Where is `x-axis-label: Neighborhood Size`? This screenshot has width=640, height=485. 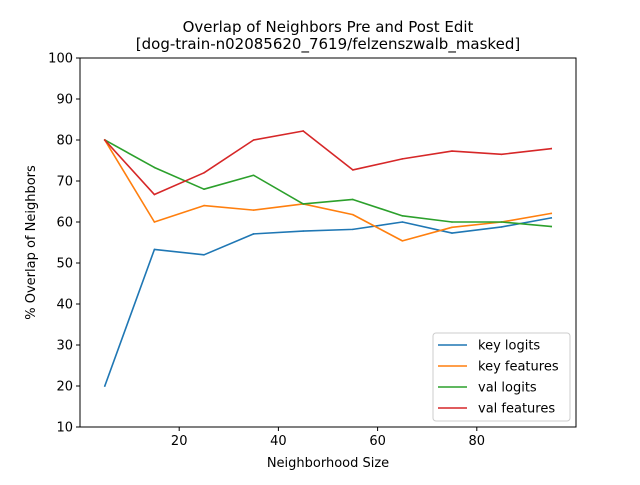
x-axis-label: Neighborhood Size is located at coordinates (328, 463).